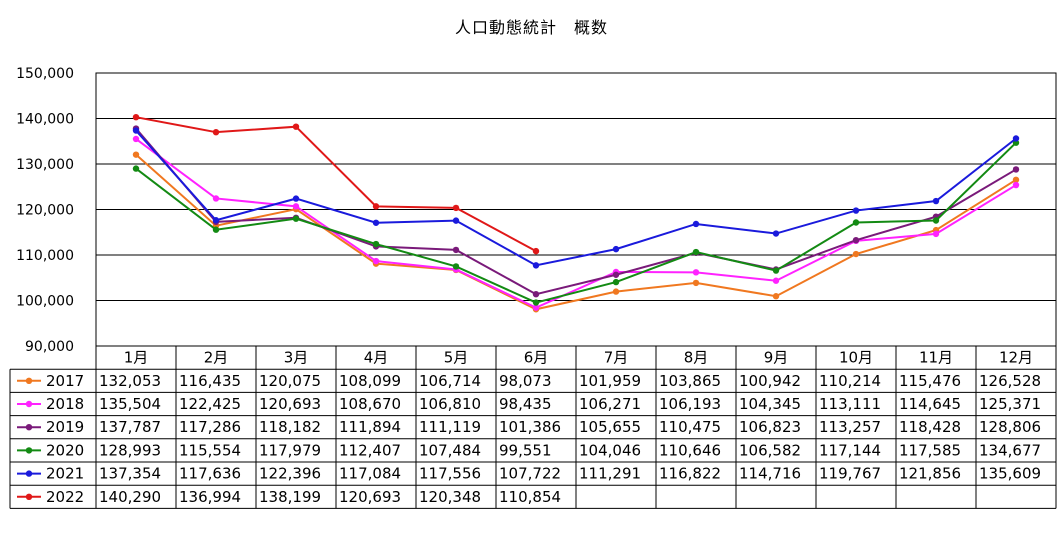 The height and width of the screenshot is (546, 1063). What do you see at coordinates (1010, 450) in the screenshot?
I see `data-label: 134,677` at bounding box center [1010, 450].